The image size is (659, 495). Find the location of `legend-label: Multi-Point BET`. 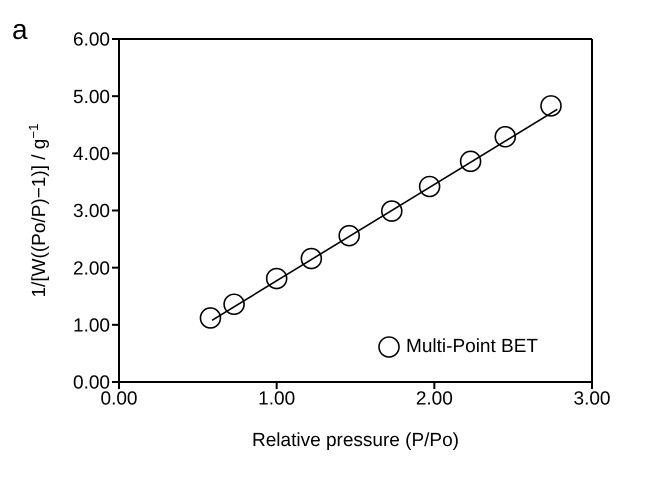

legend-label: Multi-Point BET is located at coordinates (472, 347).